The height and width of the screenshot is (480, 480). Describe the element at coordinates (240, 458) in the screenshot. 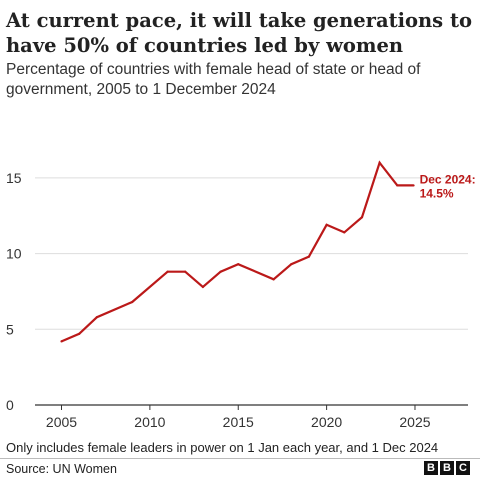

I see `footer-divider` at that location.